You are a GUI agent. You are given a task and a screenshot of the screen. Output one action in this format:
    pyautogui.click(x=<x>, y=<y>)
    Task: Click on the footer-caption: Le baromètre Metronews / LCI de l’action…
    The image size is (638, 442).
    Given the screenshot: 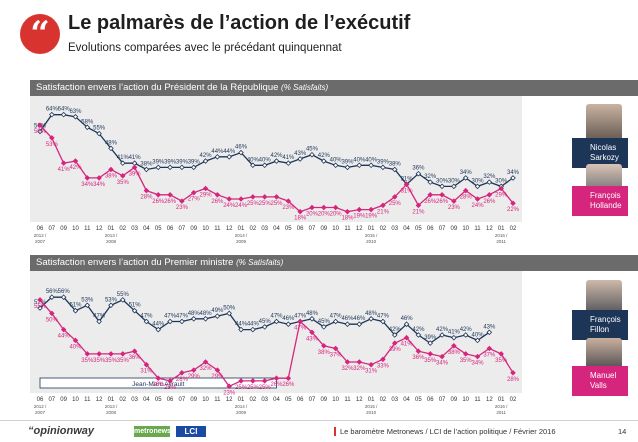 What is the action you would take?
    pyautogui.click(x=445, y=431)
    